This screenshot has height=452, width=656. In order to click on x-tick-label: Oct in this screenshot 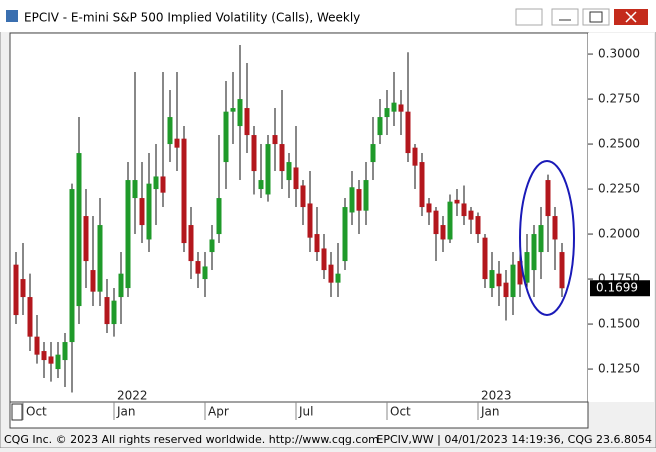, I will do `click(36, 412)`.